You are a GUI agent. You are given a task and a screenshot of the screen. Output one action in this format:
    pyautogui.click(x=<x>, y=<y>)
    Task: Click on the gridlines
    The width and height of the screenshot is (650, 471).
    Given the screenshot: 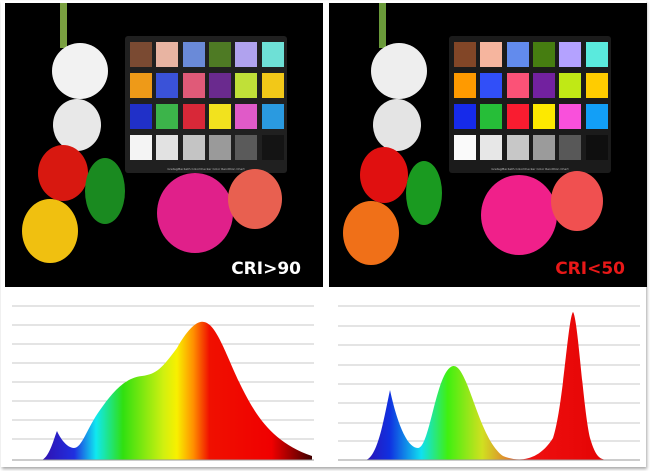 What is the action you would take?
    pyautogui.click(x=489, y=373)
    